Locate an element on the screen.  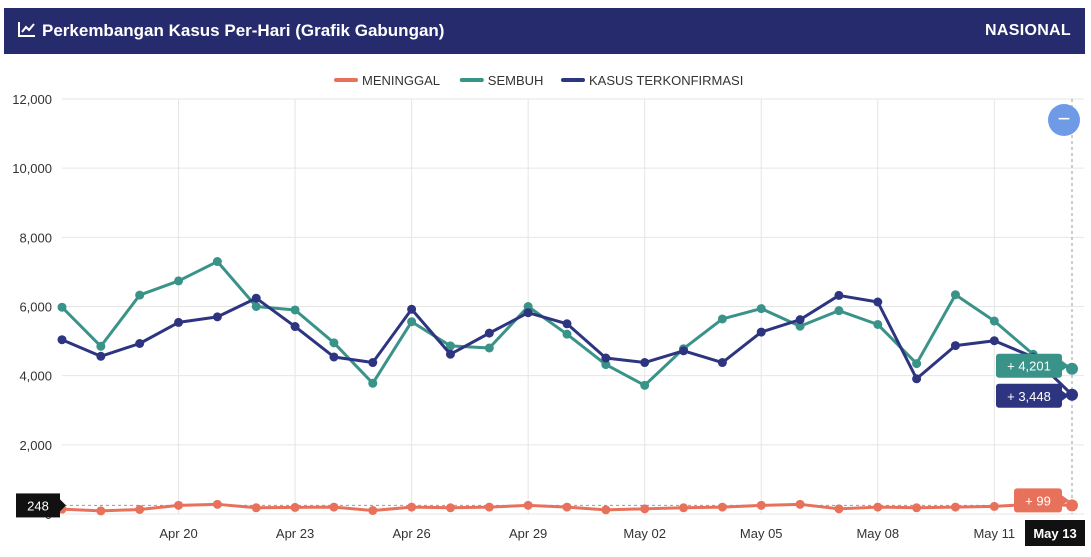
legend-label: KASUS TERKONFIRMASI is located at coordinates (666, 80).